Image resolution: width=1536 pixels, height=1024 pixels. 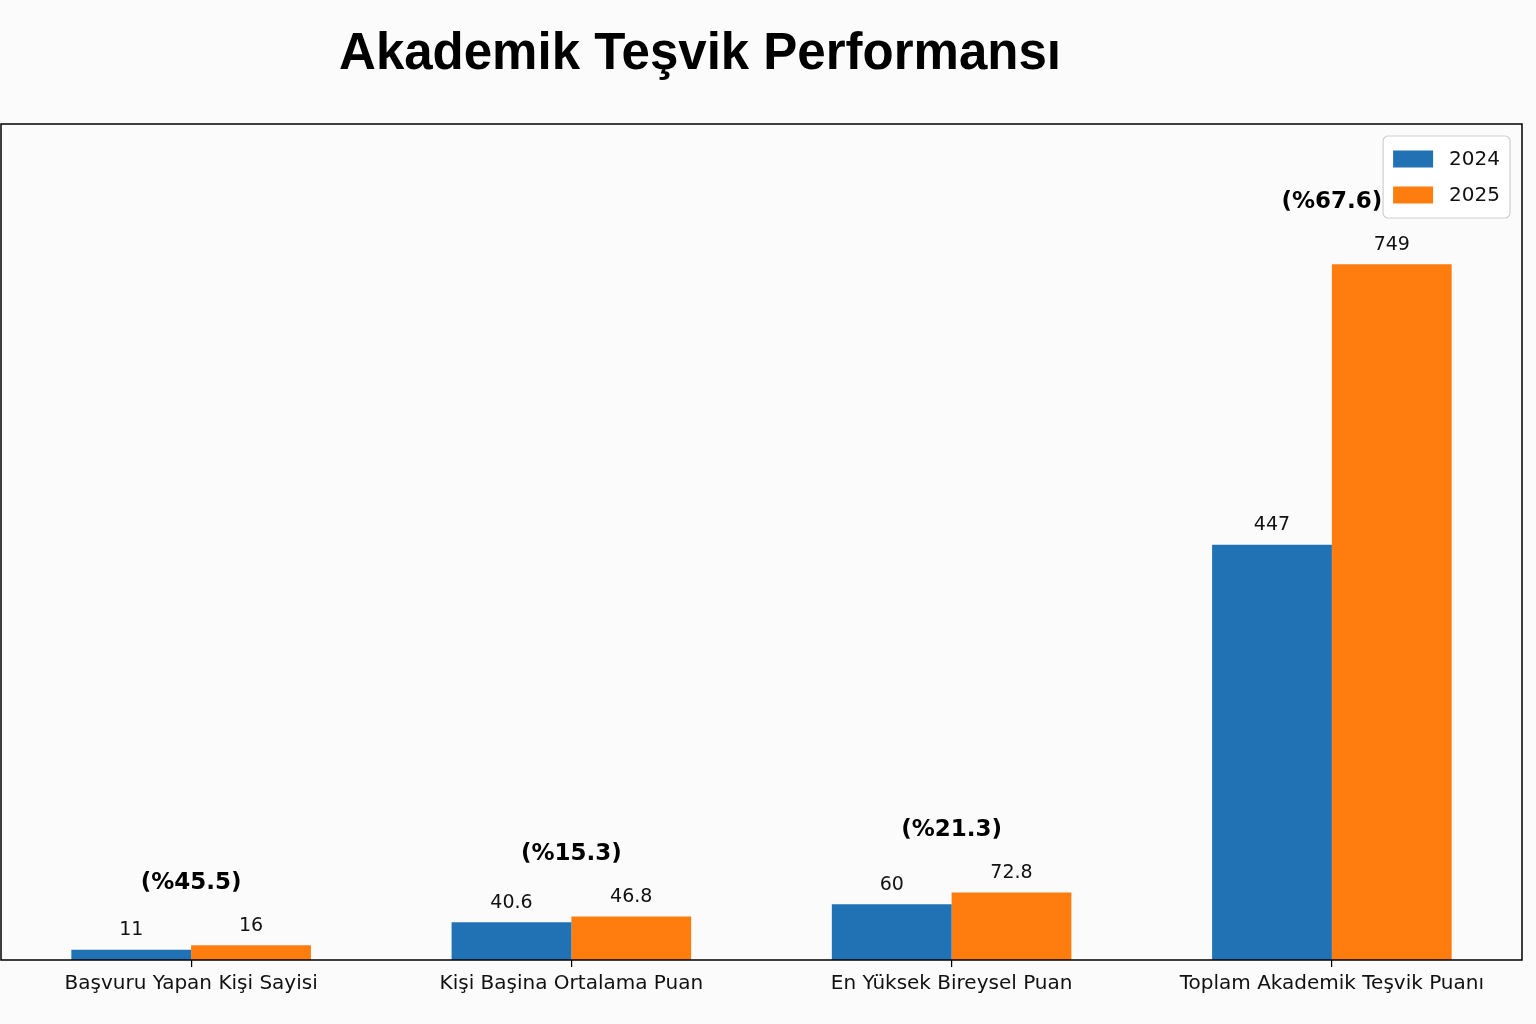 What do you see at coordinates (952, 828) in the screenshot?
I see `annotation: (%21.3)` at bounding box center [952, 828].